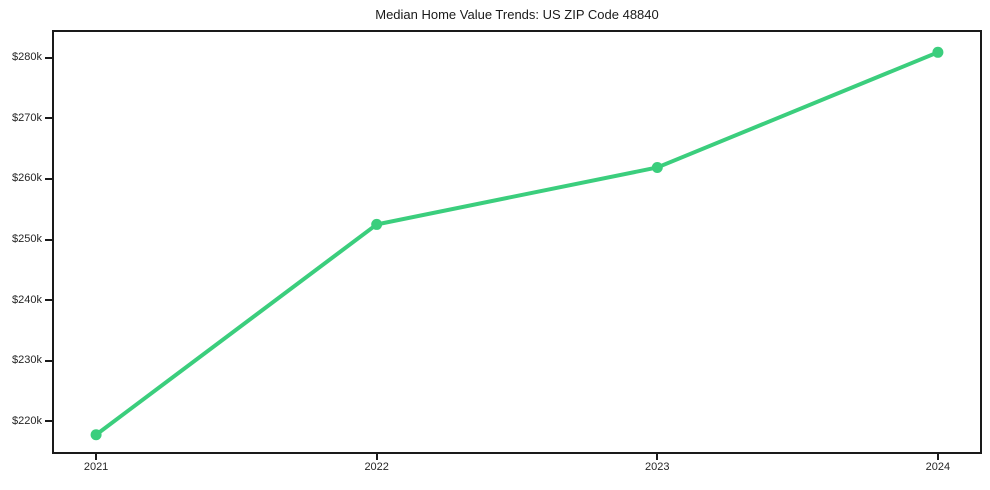 This screenshot has width=990, height=490. I want to click on y-tick-label: $260k, so click(27, 178).